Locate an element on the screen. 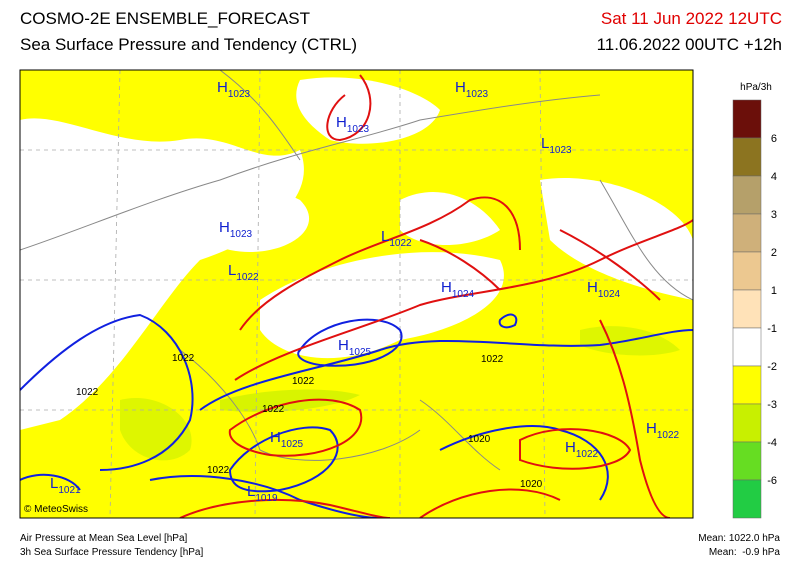  center-value: 1019 is located at coordinates (266, 498).